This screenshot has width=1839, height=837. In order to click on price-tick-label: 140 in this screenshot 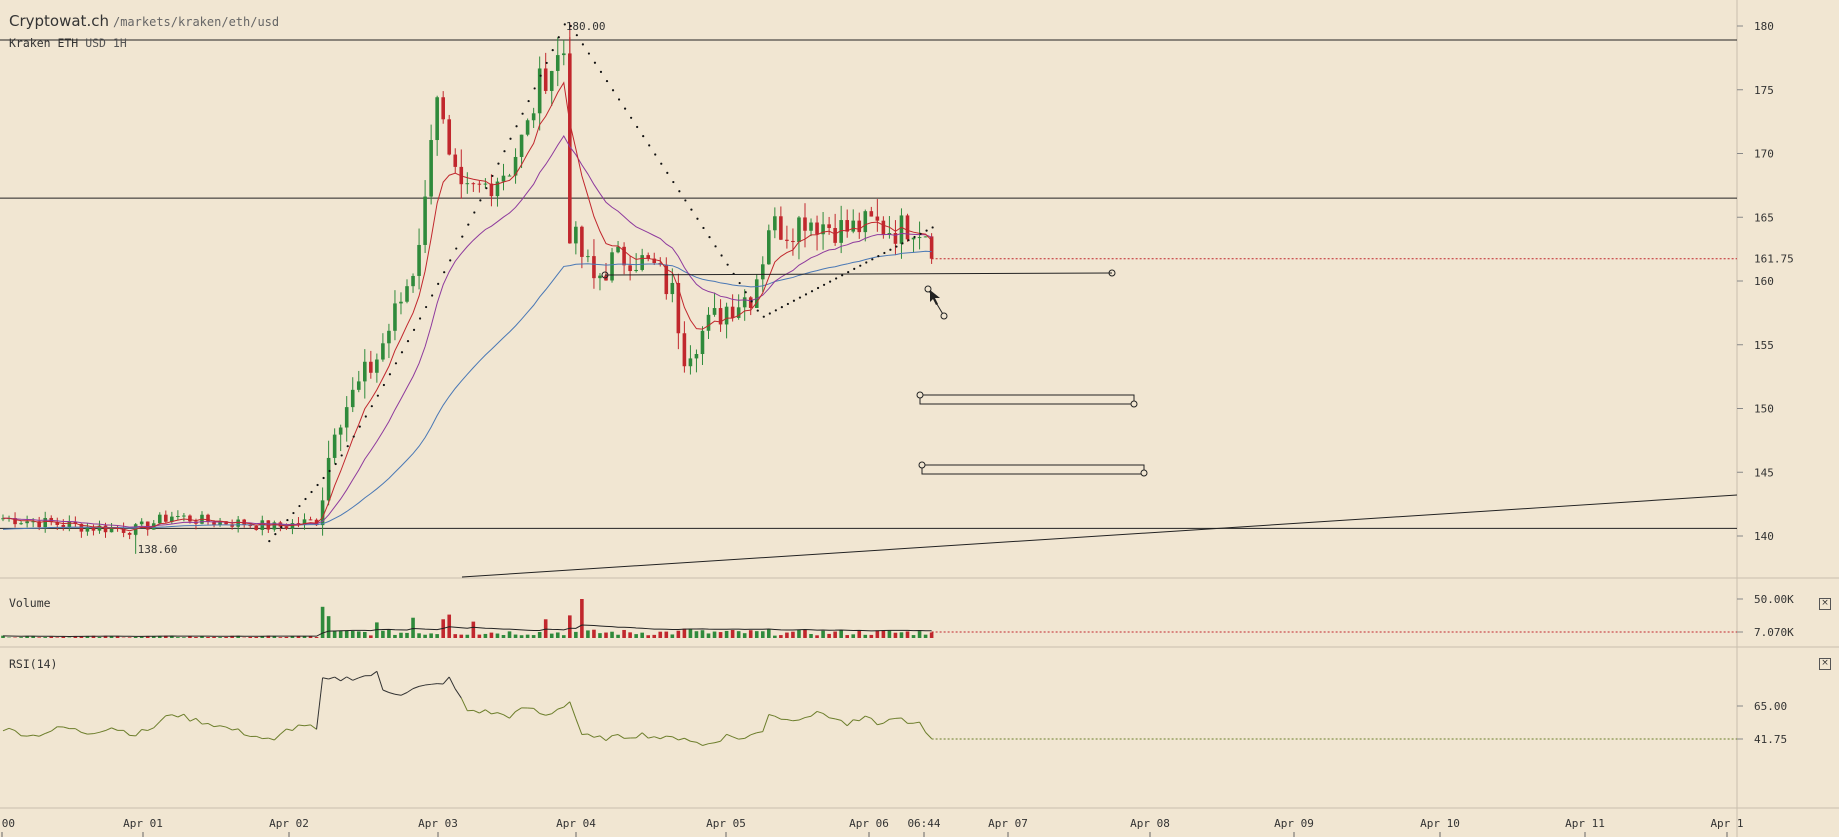, I will do `click(1764, 536)`.